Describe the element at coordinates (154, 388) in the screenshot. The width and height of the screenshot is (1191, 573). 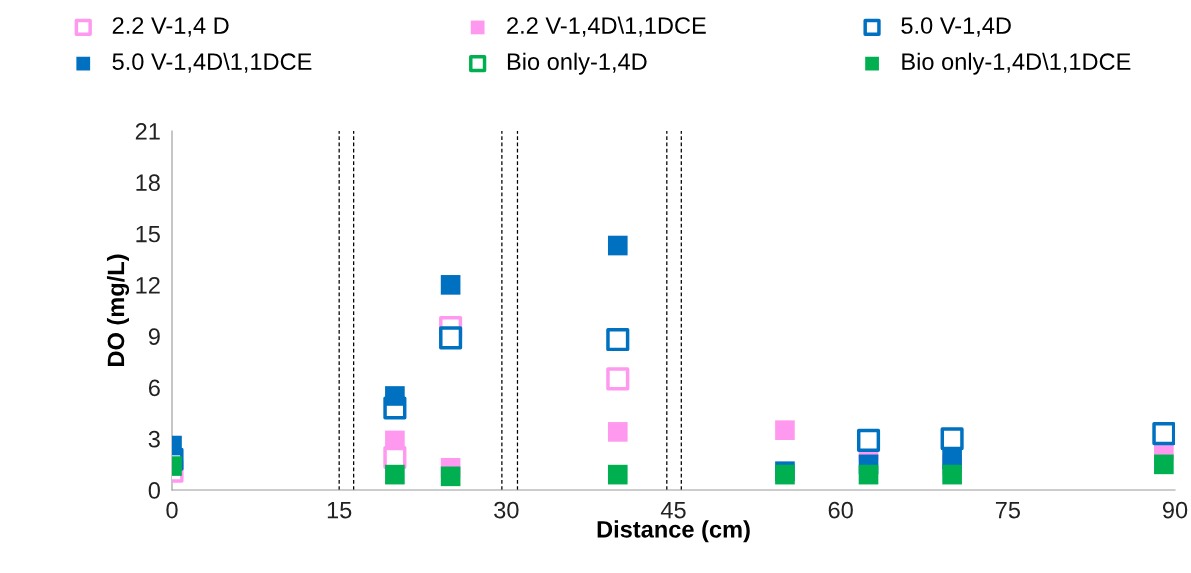
I see `y-tick-label: 6` at that location.